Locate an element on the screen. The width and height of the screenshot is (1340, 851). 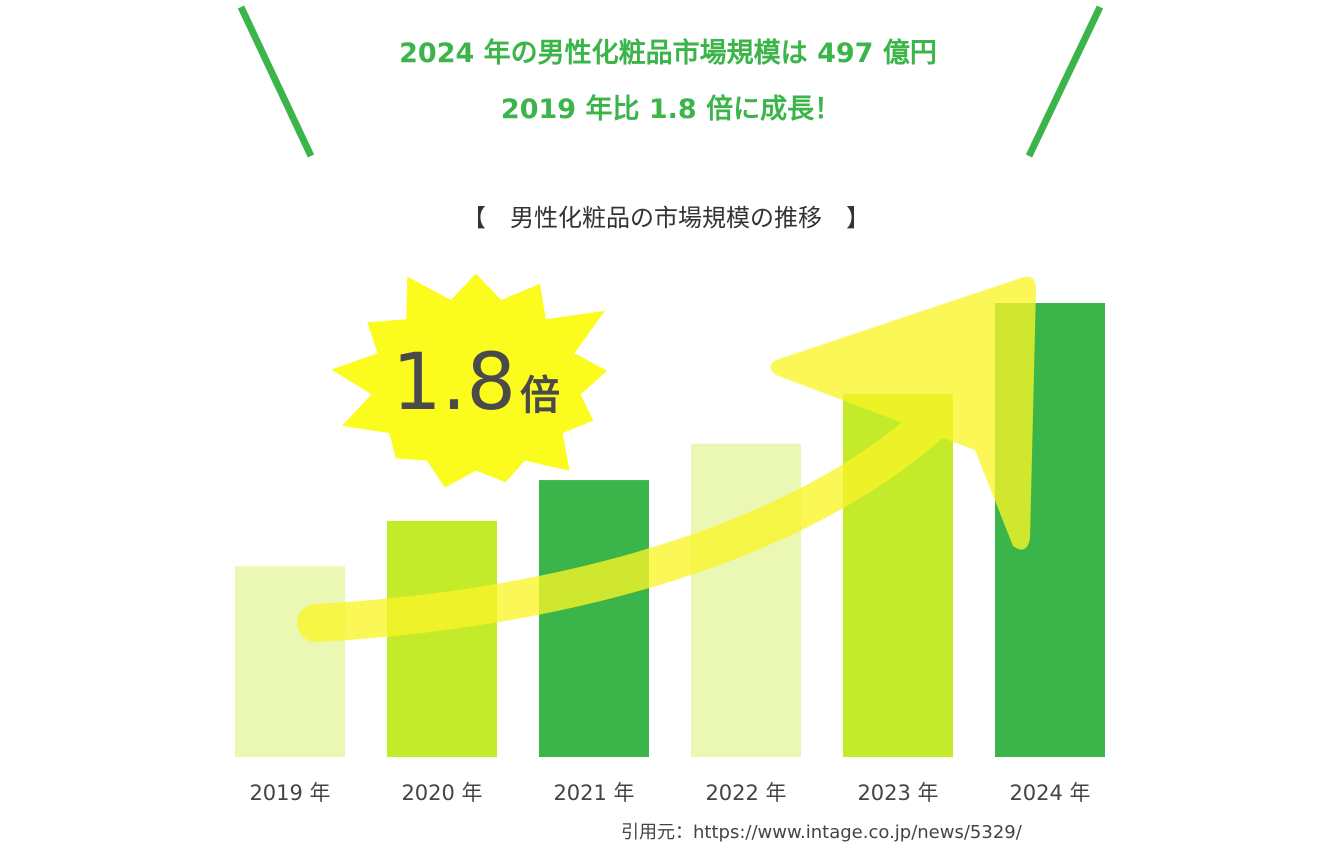
x-tick-label-2019: 2019 年 is located at coordinates (289, 793).